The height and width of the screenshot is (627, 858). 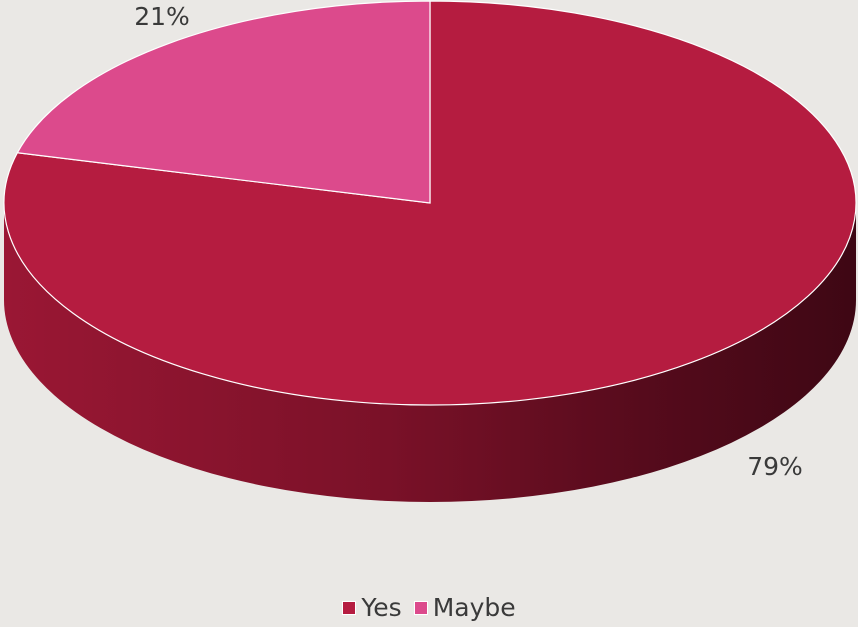 I want to click on data-label-yes: 79%, so click(x=775, y=466).